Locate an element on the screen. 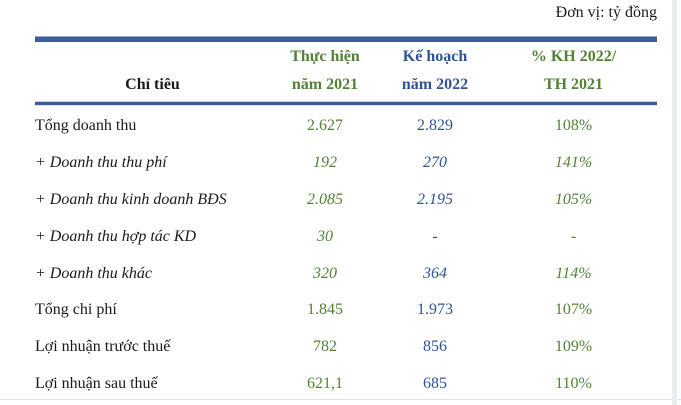 The width and height of the screenshot is (681, 405). table-row: Tổng chi phí 1.845 1.973 107% is located at coordinates (346, 310).